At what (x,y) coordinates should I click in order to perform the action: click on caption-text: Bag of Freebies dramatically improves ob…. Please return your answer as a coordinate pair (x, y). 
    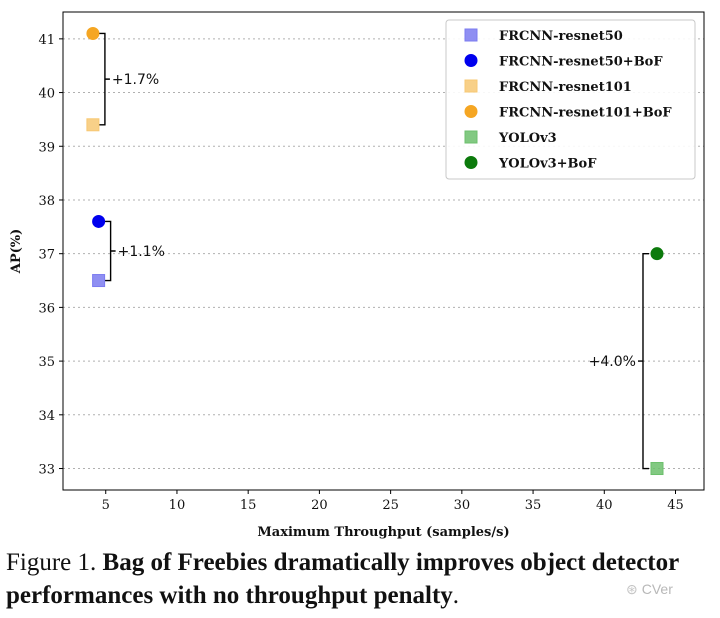
    Looking at the image, I should click on (342, 579).